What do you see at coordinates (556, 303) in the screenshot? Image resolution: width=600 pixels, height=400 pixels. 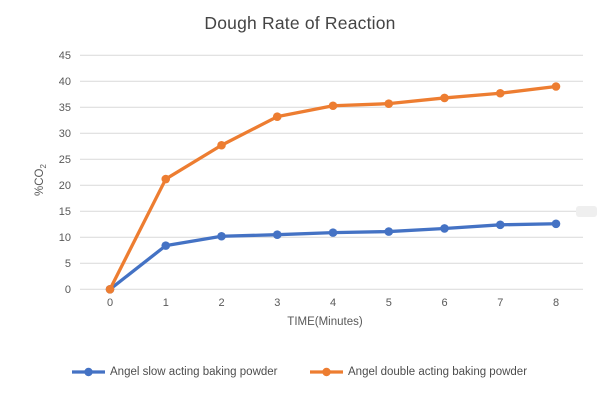 I see `x-tick-label: 8` at bounding box center [556, 303].